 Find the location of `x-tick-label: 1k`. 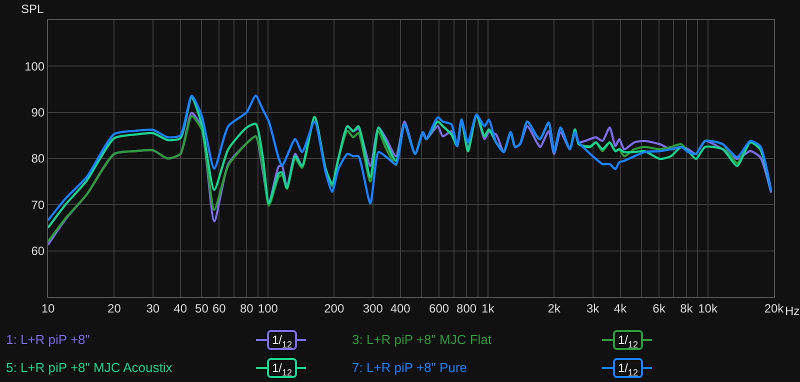

x-tick-label: 1k is located at coordinates (489, 308).